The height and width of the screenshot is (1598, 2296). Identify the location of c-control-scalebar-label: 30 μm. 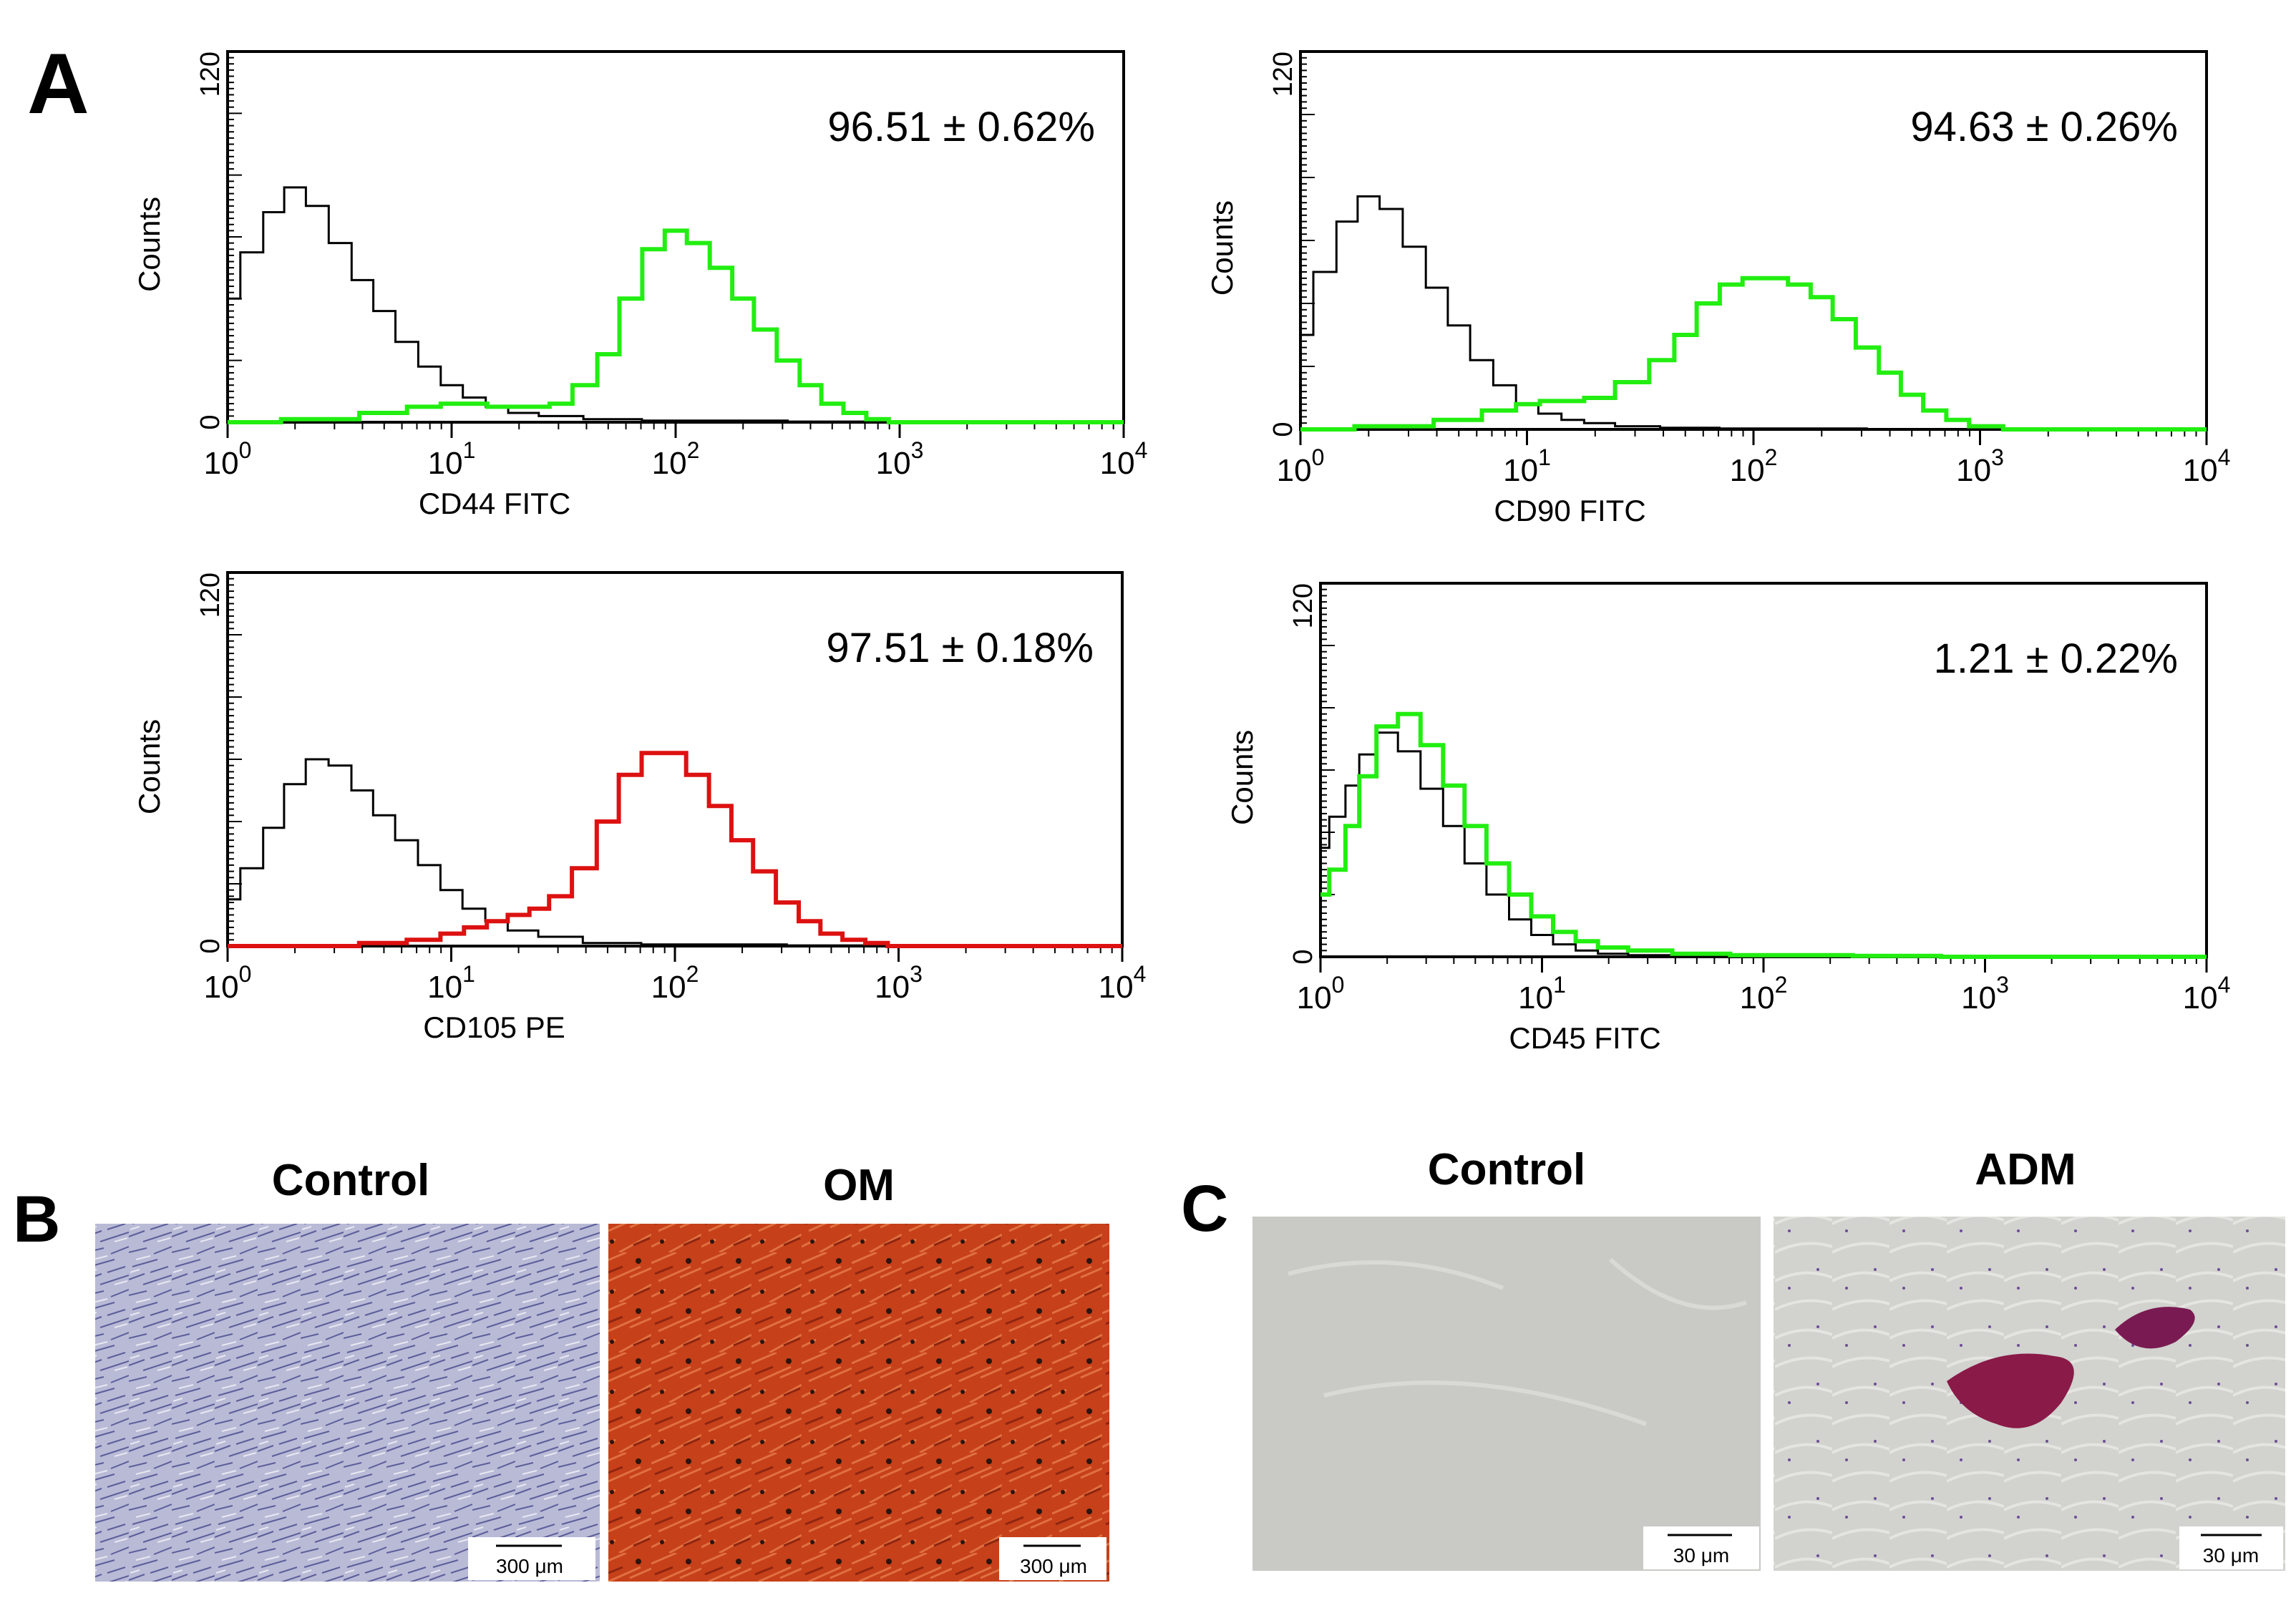
(1701, 1555).